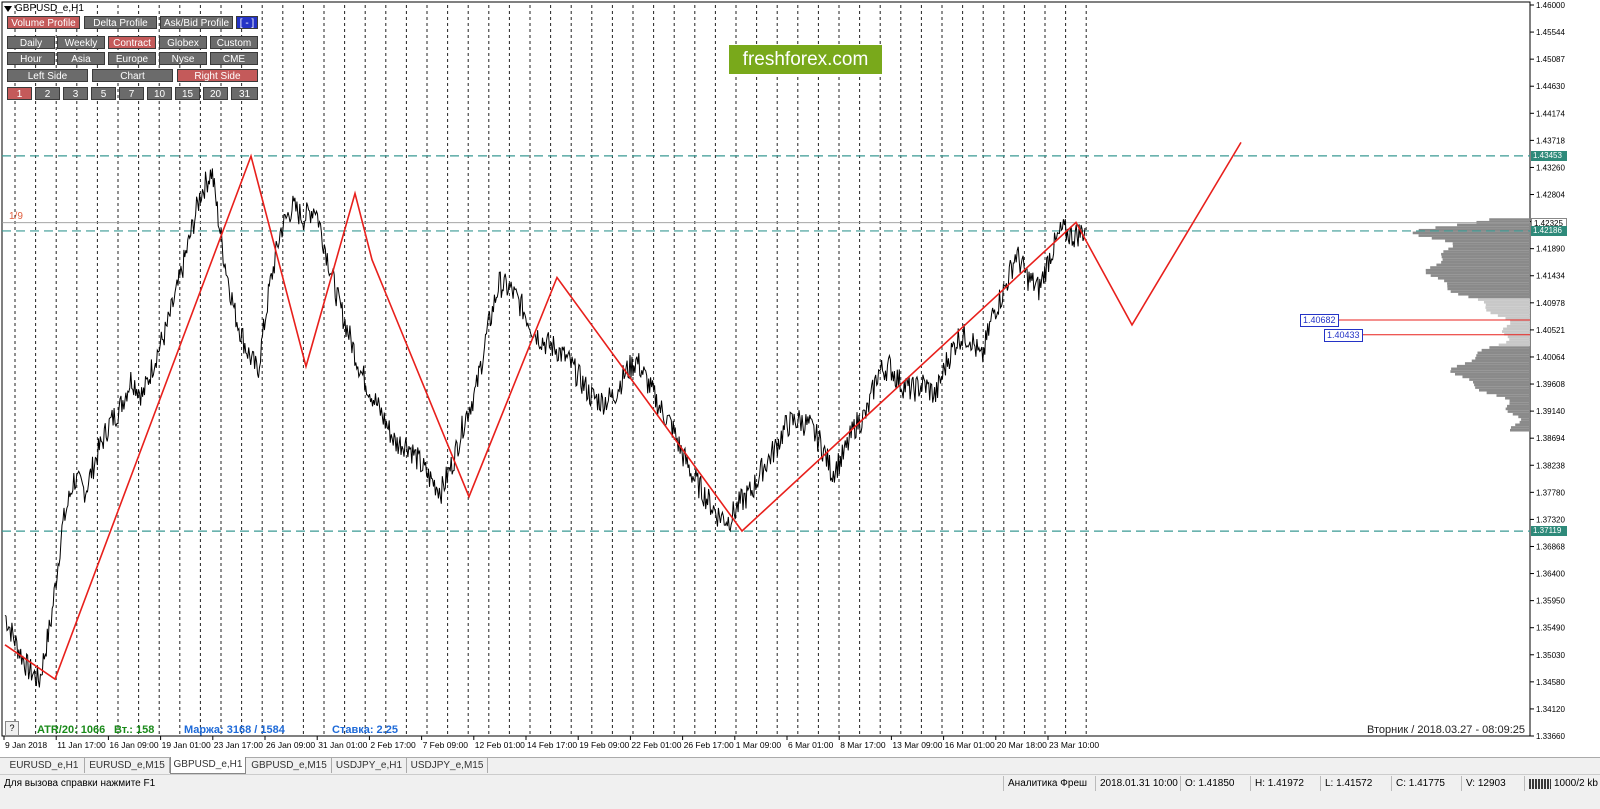 This screenshot has width=1600, height=809. I want to click on time-axis-label: 12 Feb 01:00, so click(500, 745).